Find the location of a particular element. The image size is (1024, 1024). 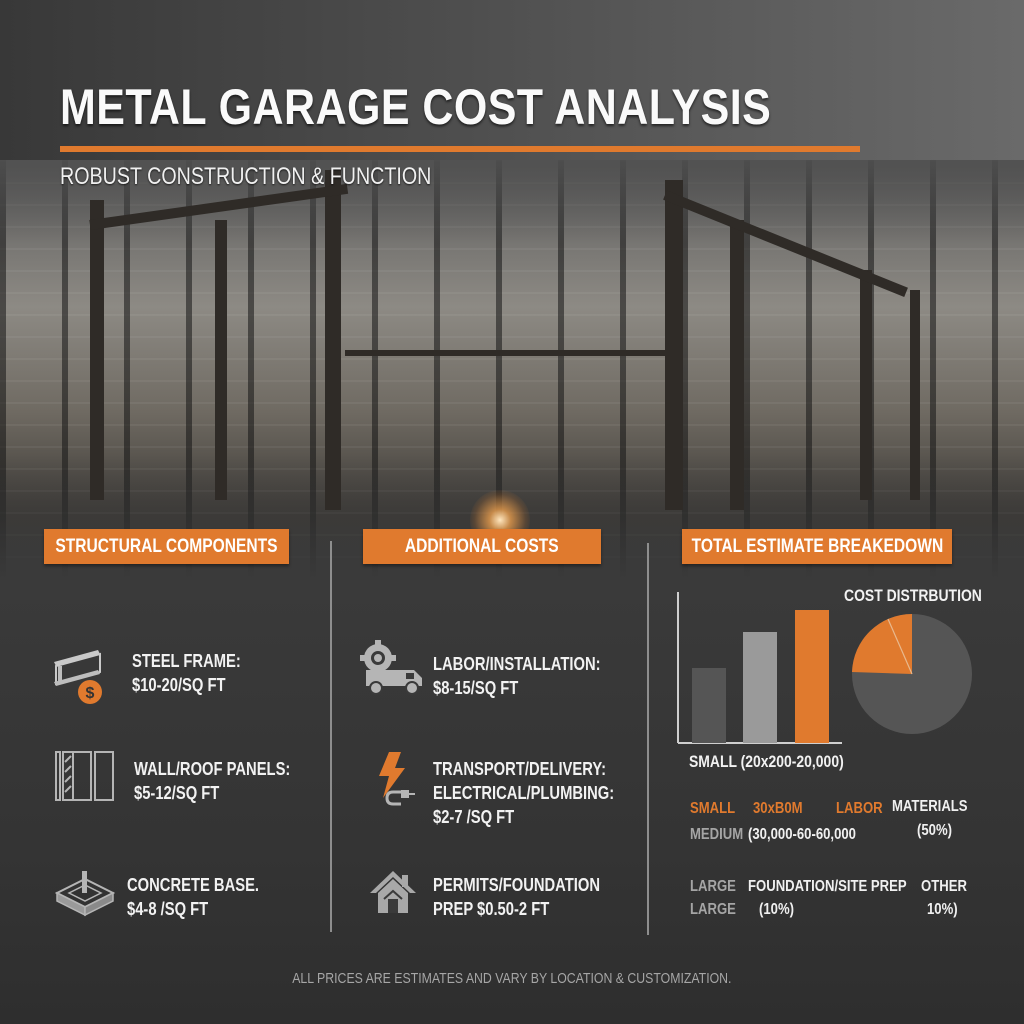

section-header-breakdown: TOTAL ESTIMATE BREAKEDOWN is located at coordinates (817, 546).